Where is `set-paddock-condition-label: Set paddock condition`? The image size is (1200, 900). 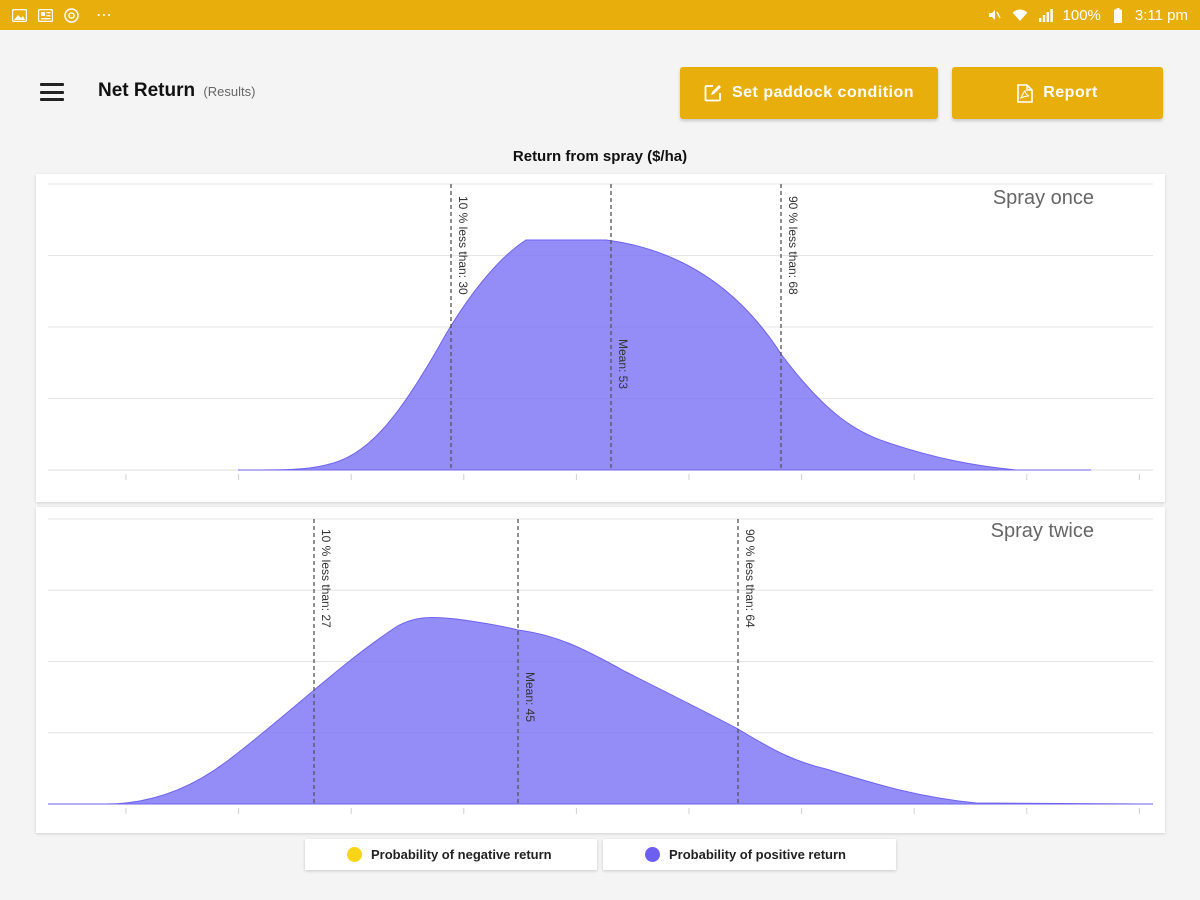
set-paddock-condition-label: Set paddock condition is located at coordinates (823, 92).